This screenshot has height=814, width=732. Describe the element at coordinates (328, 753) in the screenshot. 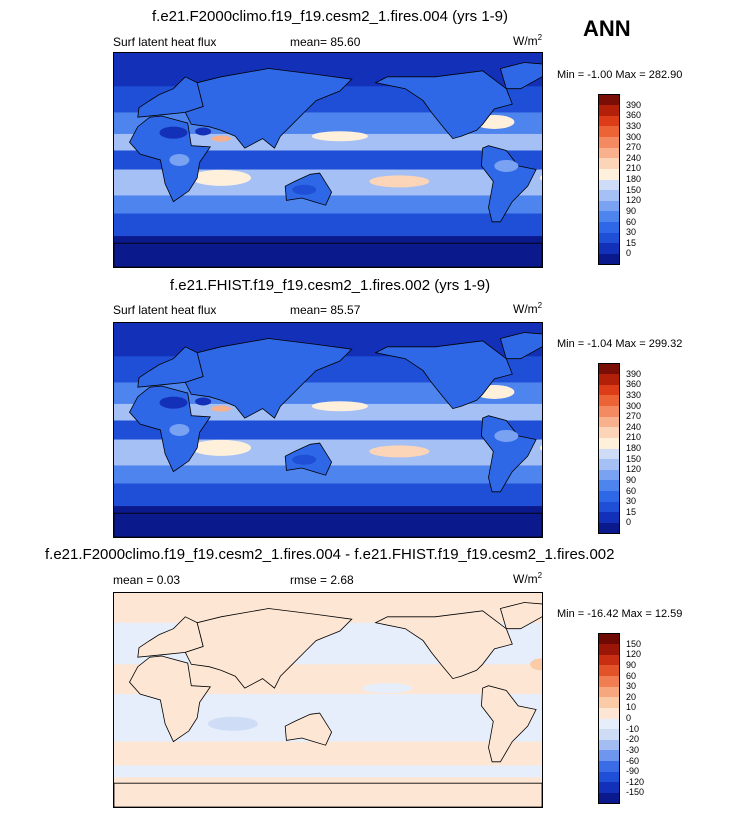

I see `diff-band-south` at that location.